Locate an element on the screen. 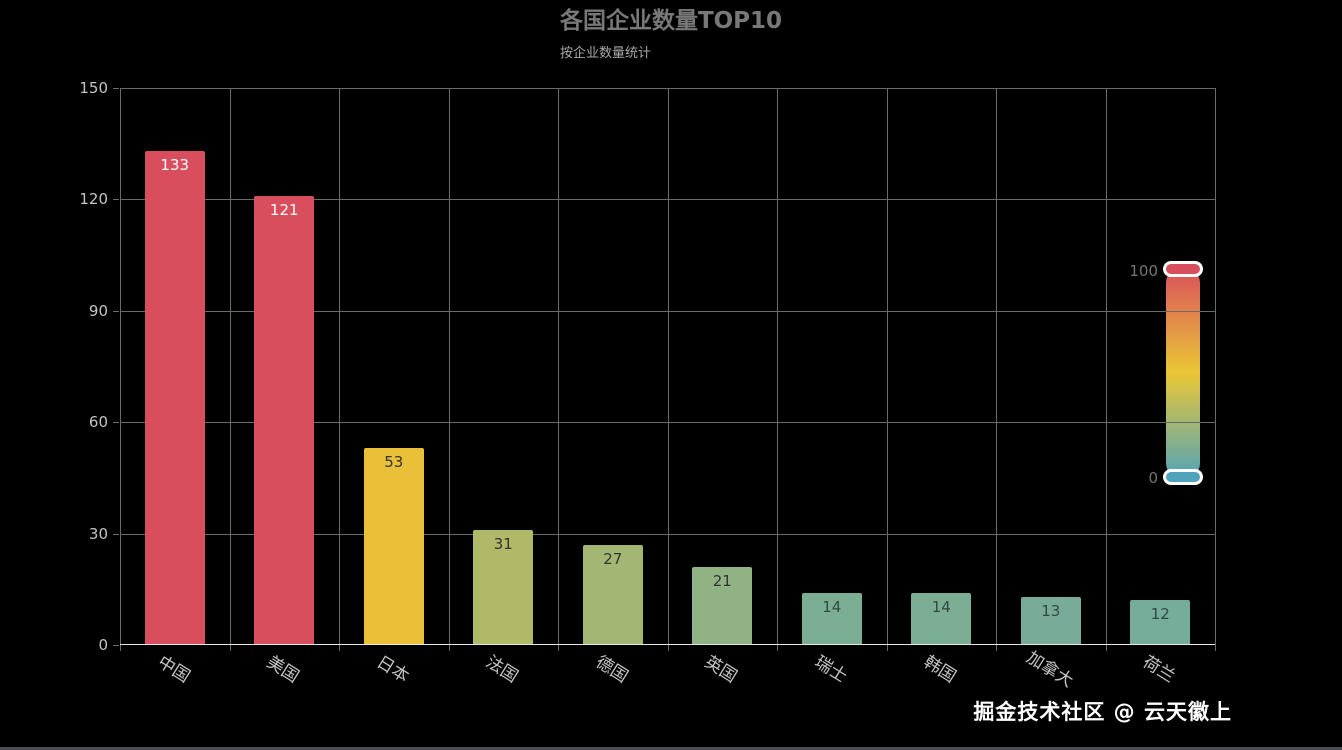  visualmap-high-handle is located at coordinates (1183, 269).